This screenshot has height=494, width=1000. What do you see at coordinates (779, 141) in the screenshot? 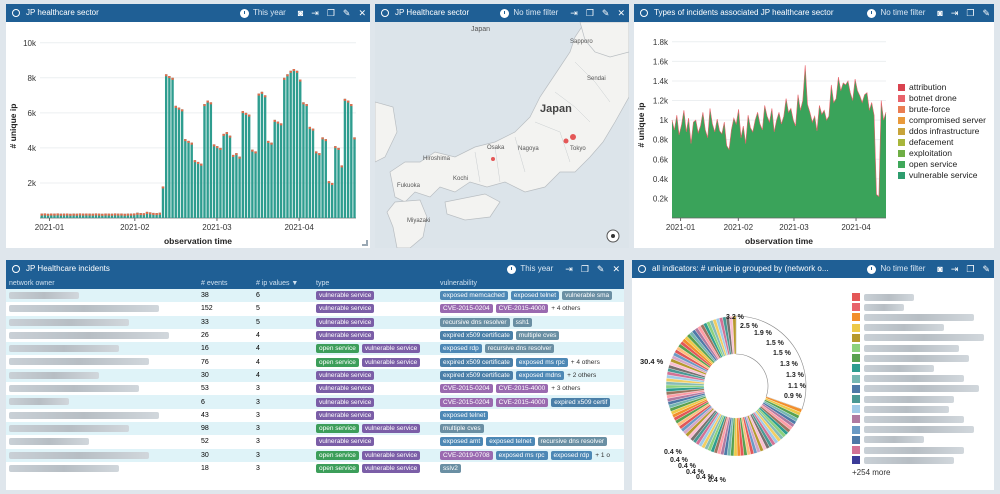
I see `area-series-vulnerable-service` at bounding box center [779, 141].